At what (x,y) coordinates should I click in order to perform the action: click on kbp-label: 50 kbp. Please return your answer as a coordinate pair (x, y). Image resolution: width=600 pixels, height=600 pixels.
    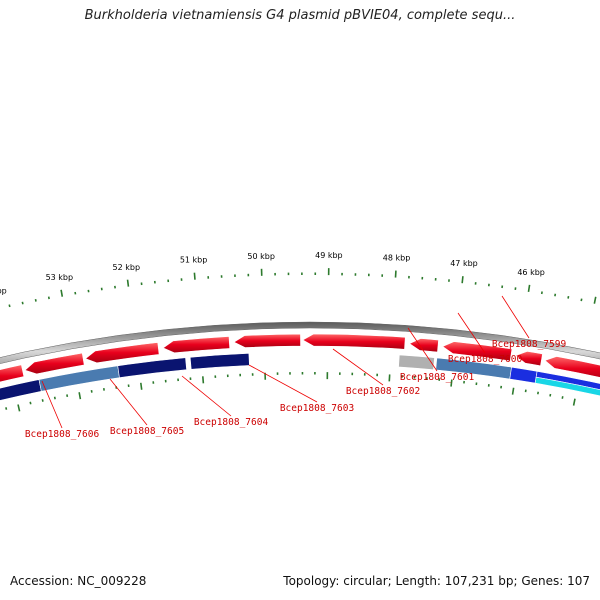
    Looking at the image, I should click on (261, 256).